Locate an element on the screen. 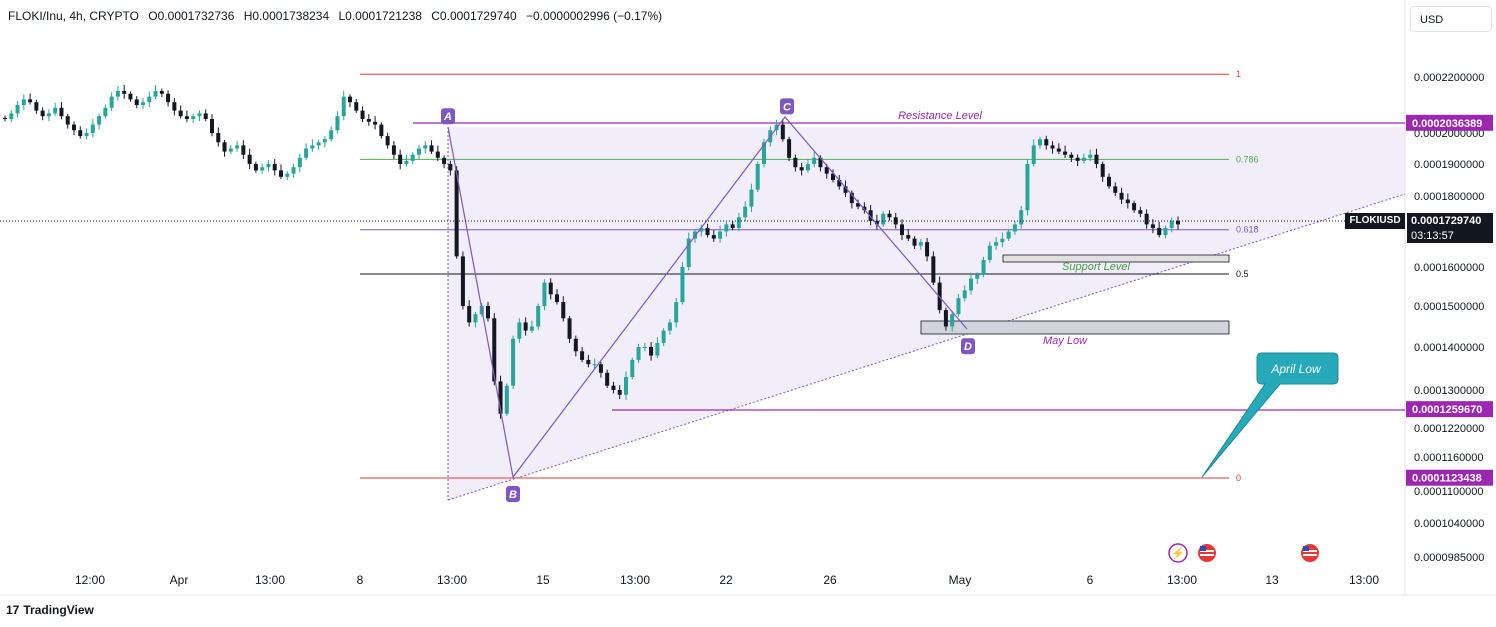 The width and height of the screenshot is (1496, 627). currency-button: USD is located at coordinates (1451, 19).